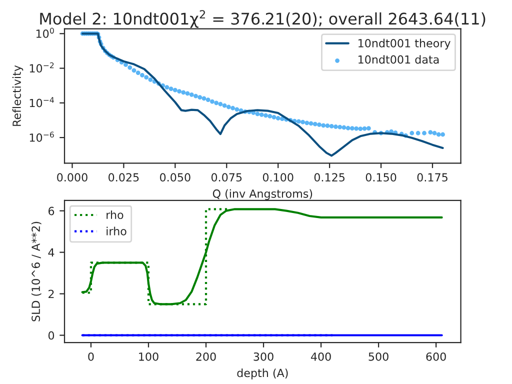  I want to click on y-tick-label: 6, so click(51, 211).